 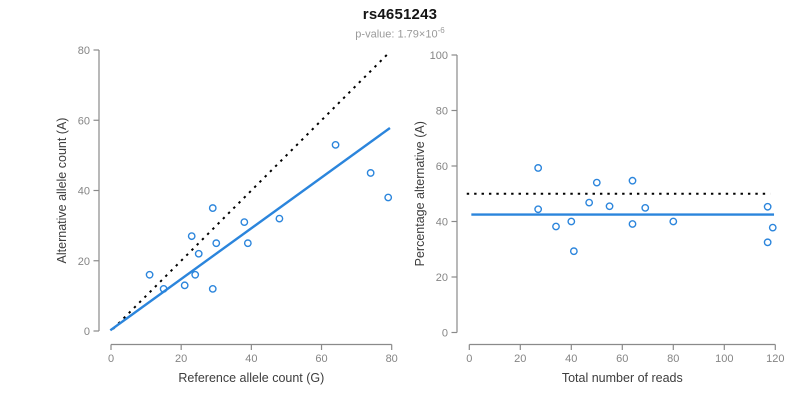 I want to click on figure-header: rs4651243 p-value: 1.79×10-6, so click(x=400, y=20).